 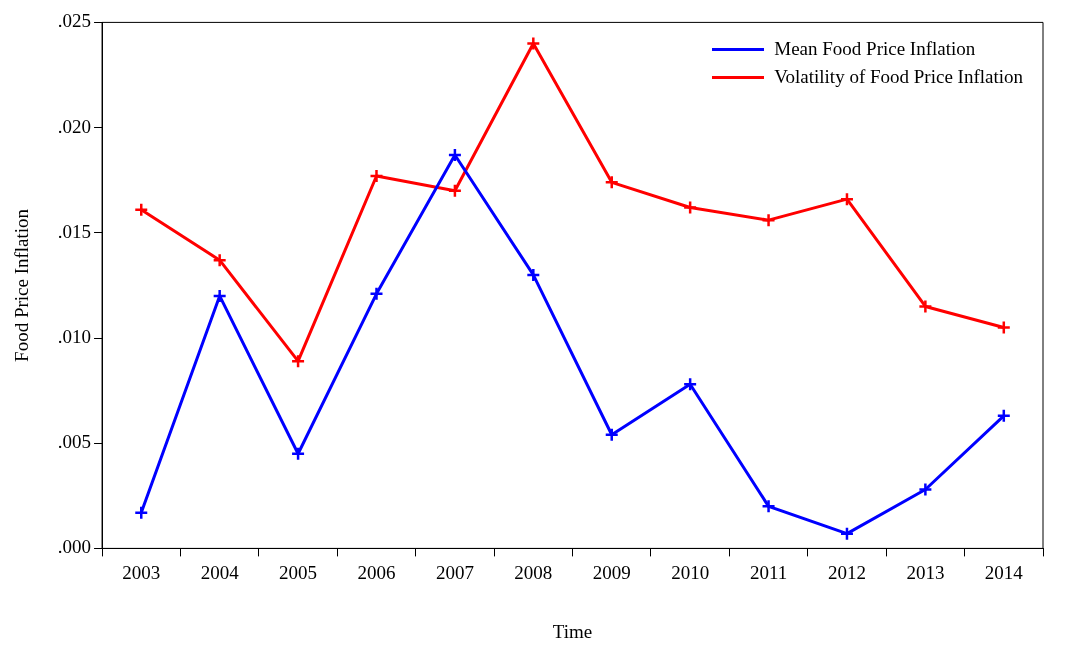 I want to click on x-tick-label: 2009, so click(x=611, y=572).